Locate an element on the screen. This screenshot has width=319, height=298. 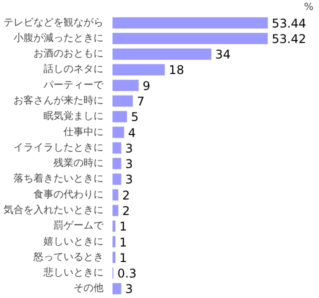
y-tick-label: 残業の時に is located at coordinates (79, 163).